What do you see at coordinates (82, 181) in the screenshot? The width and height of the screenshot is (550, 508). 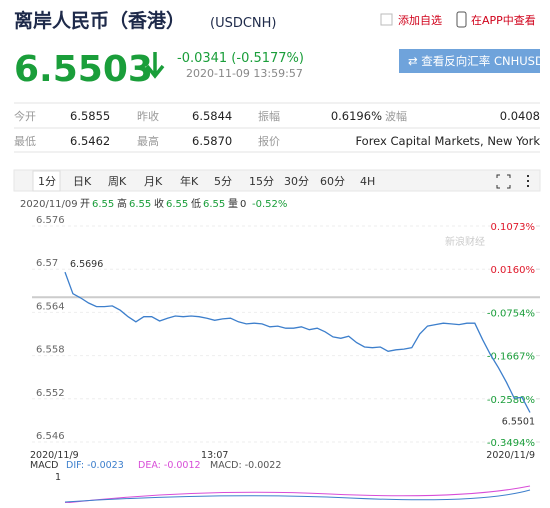 I see `tab: 日K` at bounding box center [82, 181].